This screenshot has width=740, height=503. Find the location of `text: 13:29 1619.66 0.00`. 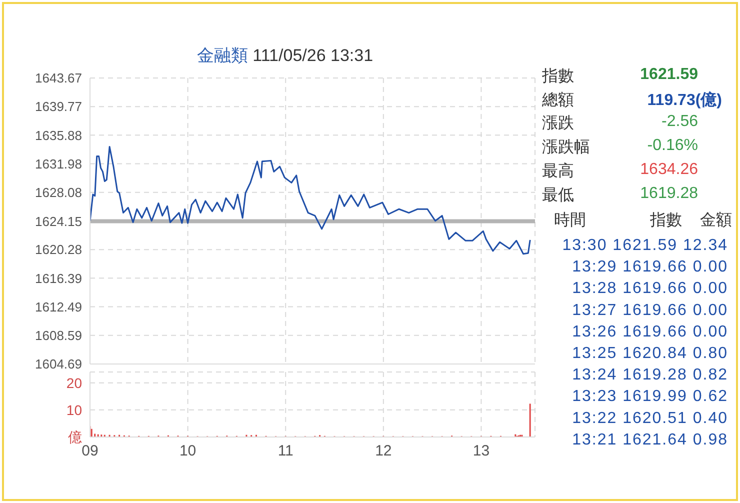

text: 13:29 1619.66 0.00 is located at coordinates (650, 267).